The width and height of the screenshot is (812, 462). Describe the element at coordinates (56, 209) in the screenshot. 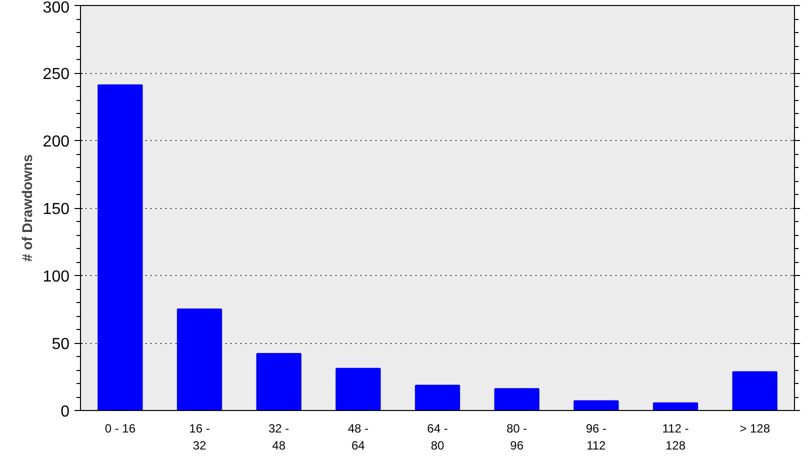

I see `y-tick-label: 150` at that location.